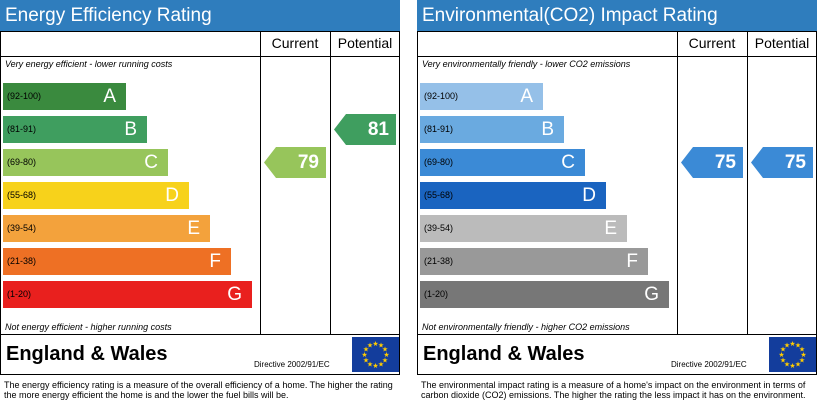  I want to click on current-rating-value: 79, so click(308, 162).